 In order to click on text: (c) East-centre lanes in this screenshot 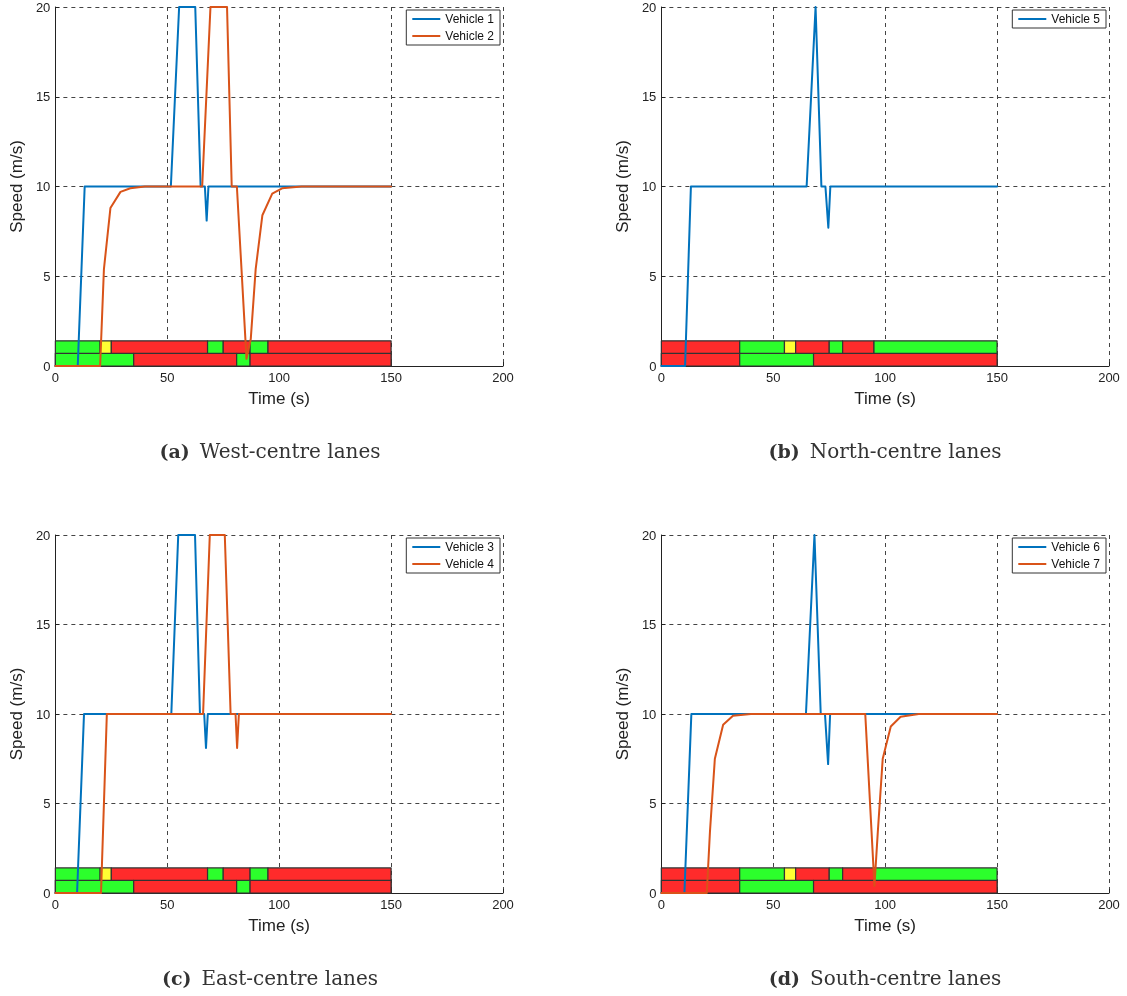, I will do `click(270, 978)`.